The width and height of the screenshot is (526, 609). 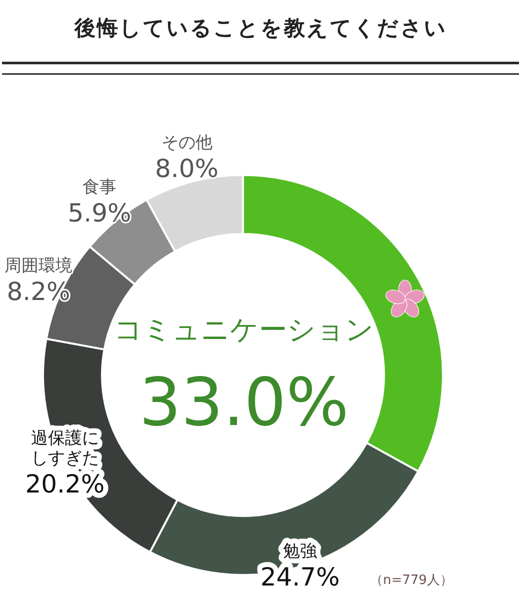 What do you see at coordinates (300, 577) in the screenshot?
I see `data-label: 24.7%` at bounding box center [300, 577].